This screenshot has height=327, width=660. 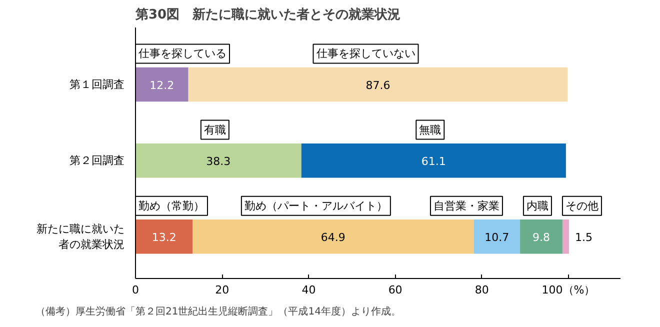 I want to click on series-label: 仕事を探している, so click(x=182, y=53).